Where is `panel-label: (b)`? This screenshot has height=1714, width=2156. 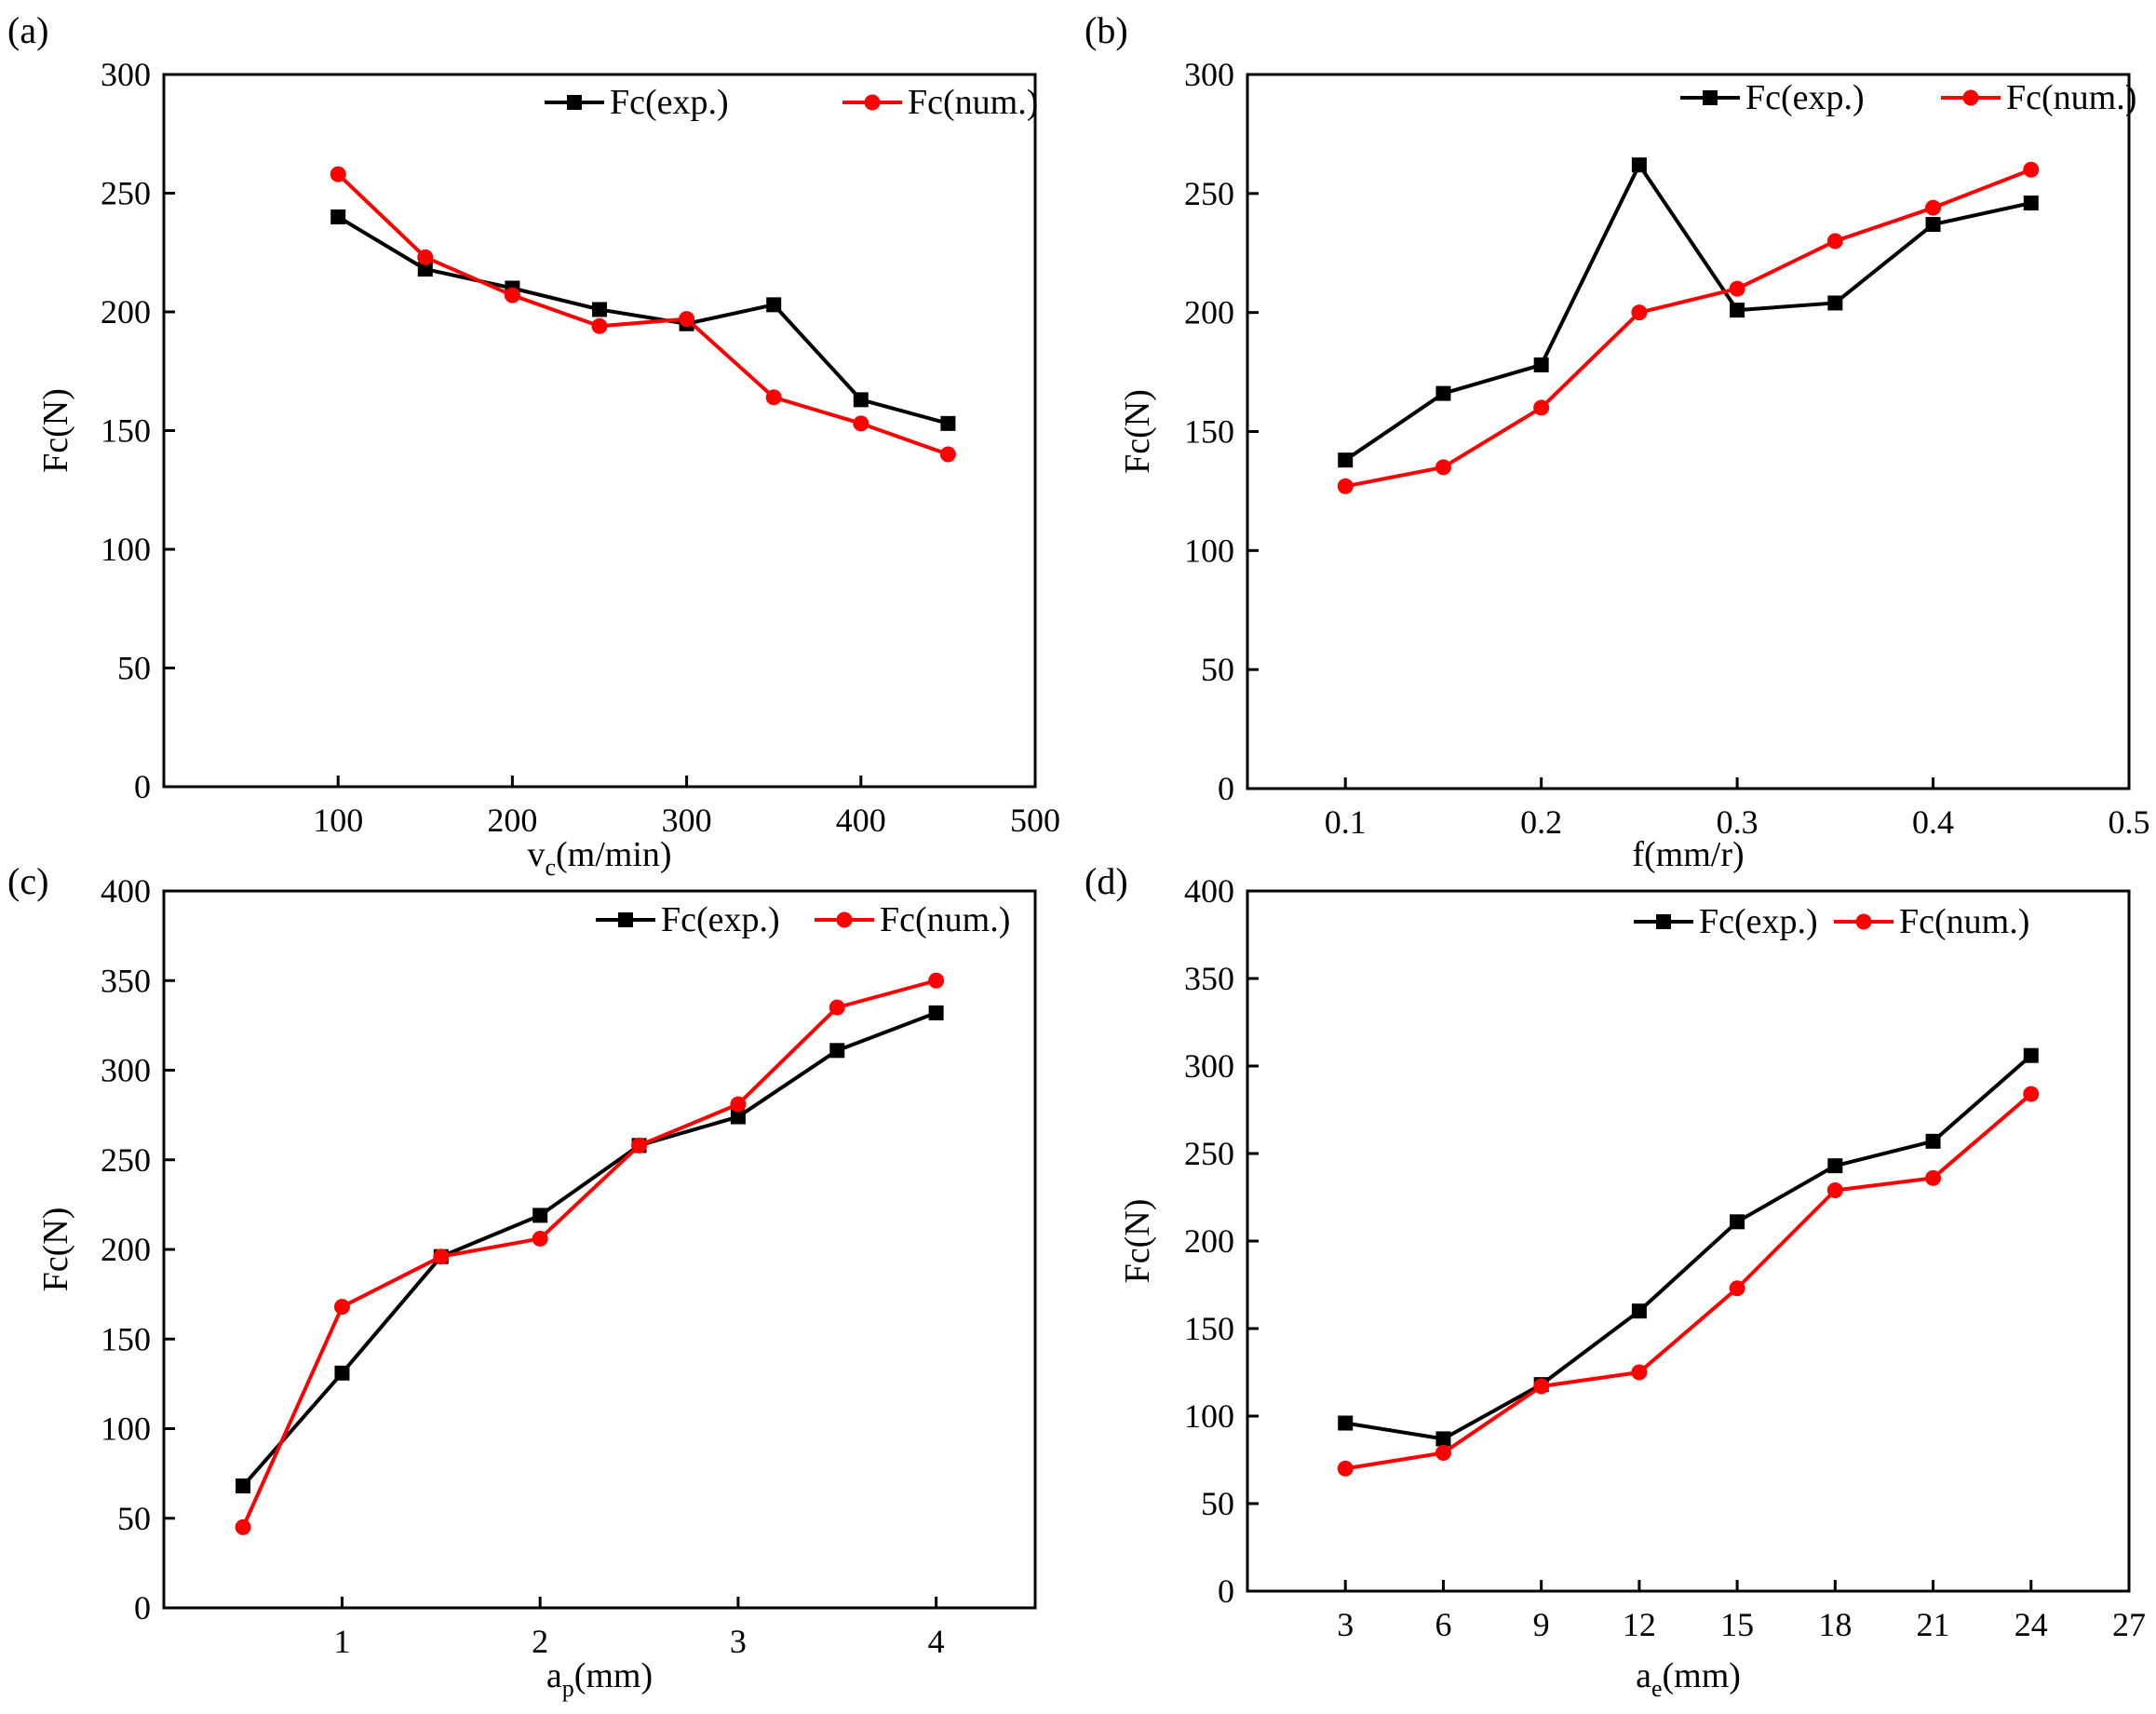
panel-label: (b) is located at coordinates (1106, 30).